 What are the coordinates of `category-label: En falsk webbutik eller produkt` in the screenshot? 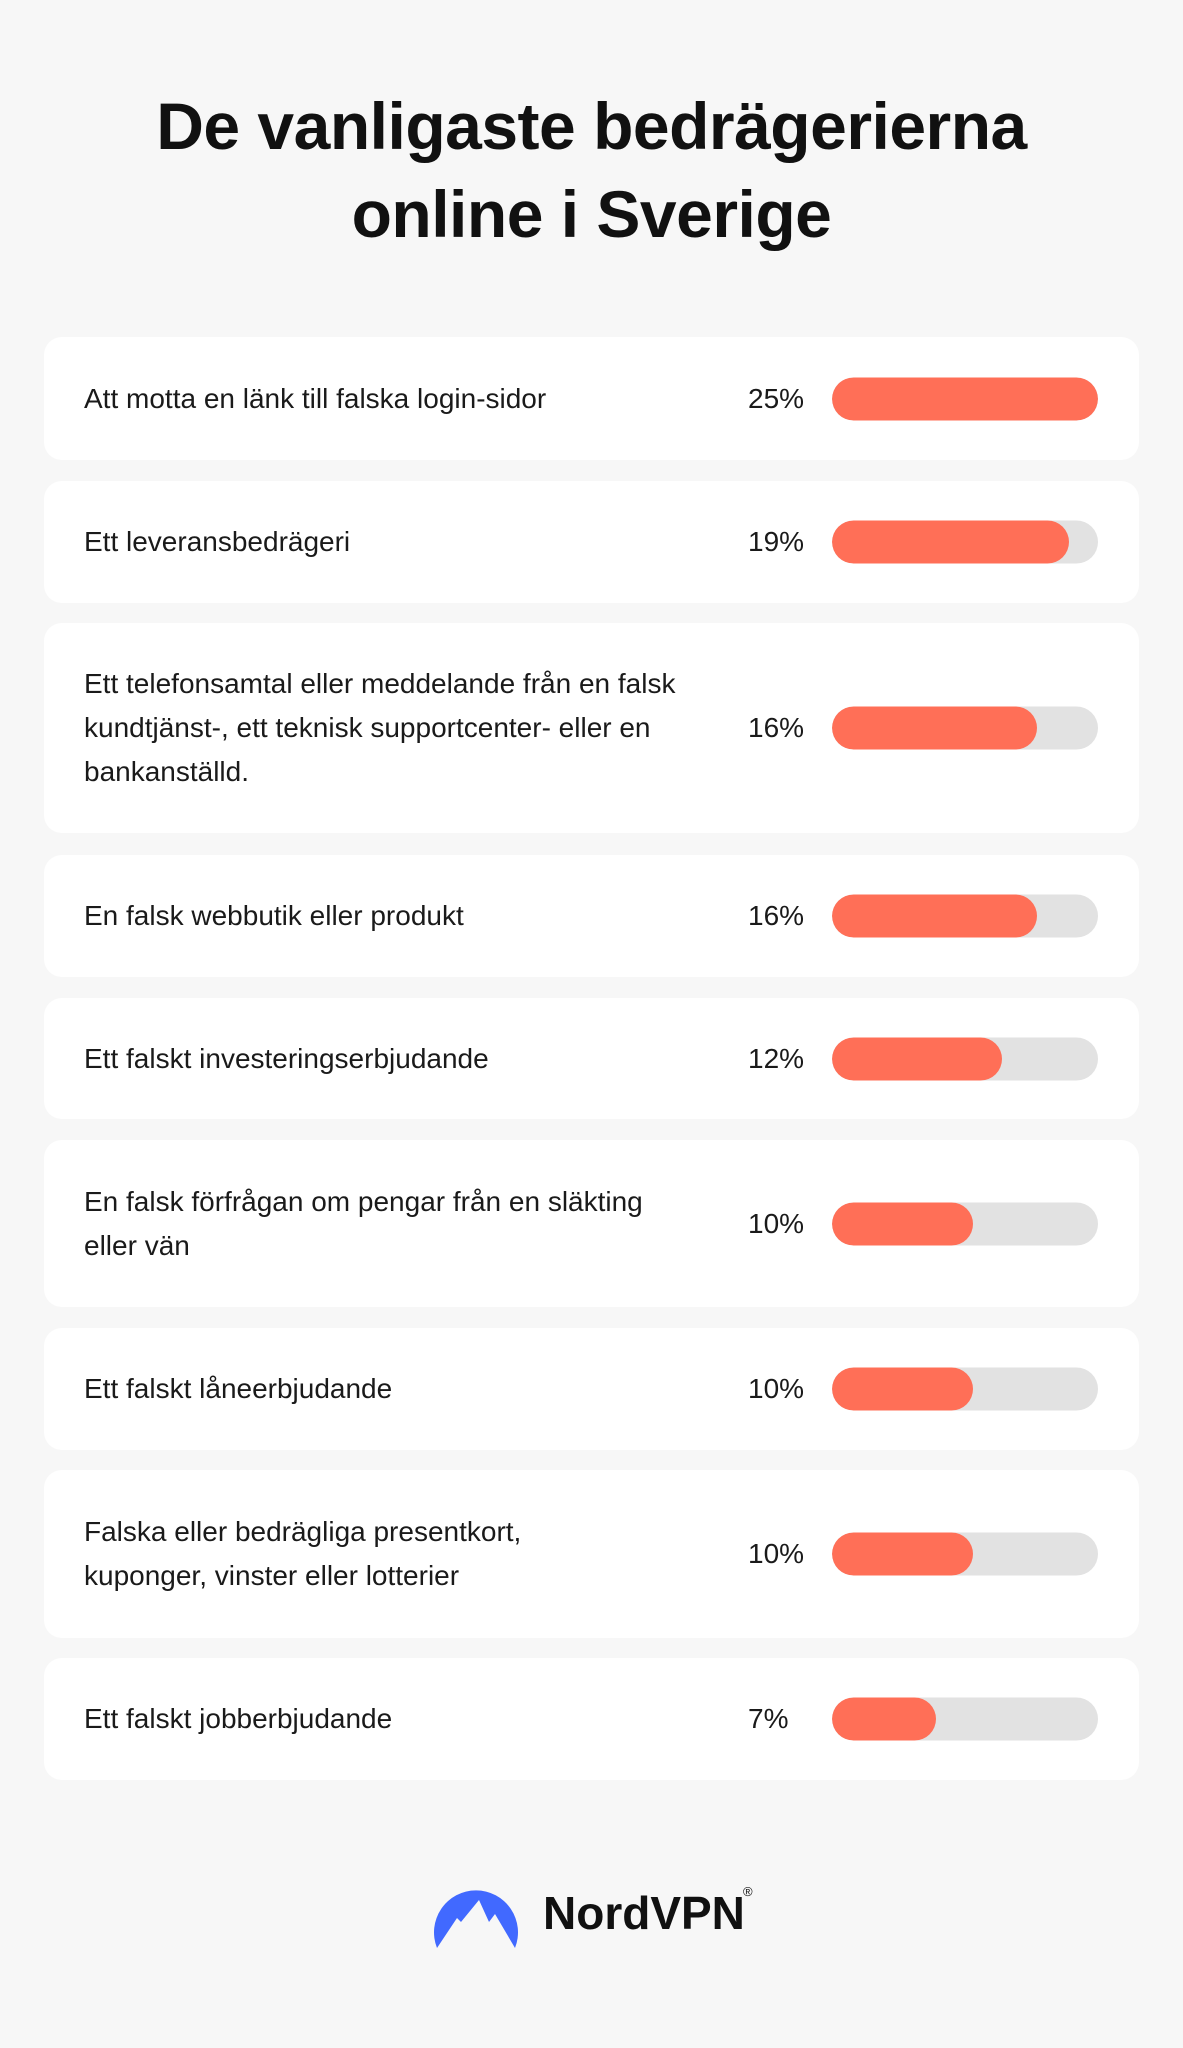 It's located at (274, 915).